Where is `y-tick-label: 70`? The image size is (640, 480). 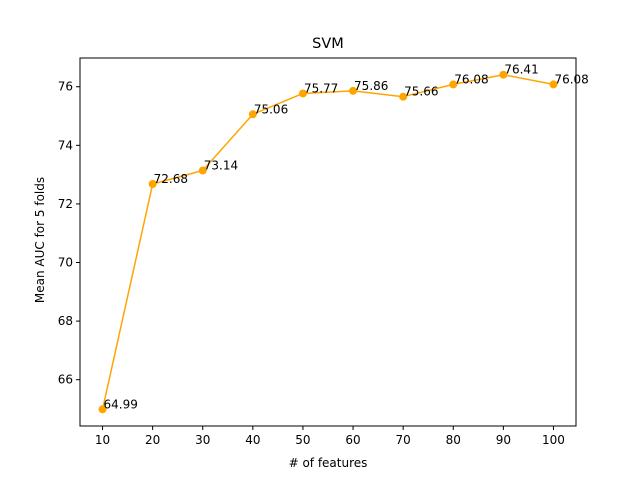
y-tick-label: 70 is located at coordinates (65, 263).